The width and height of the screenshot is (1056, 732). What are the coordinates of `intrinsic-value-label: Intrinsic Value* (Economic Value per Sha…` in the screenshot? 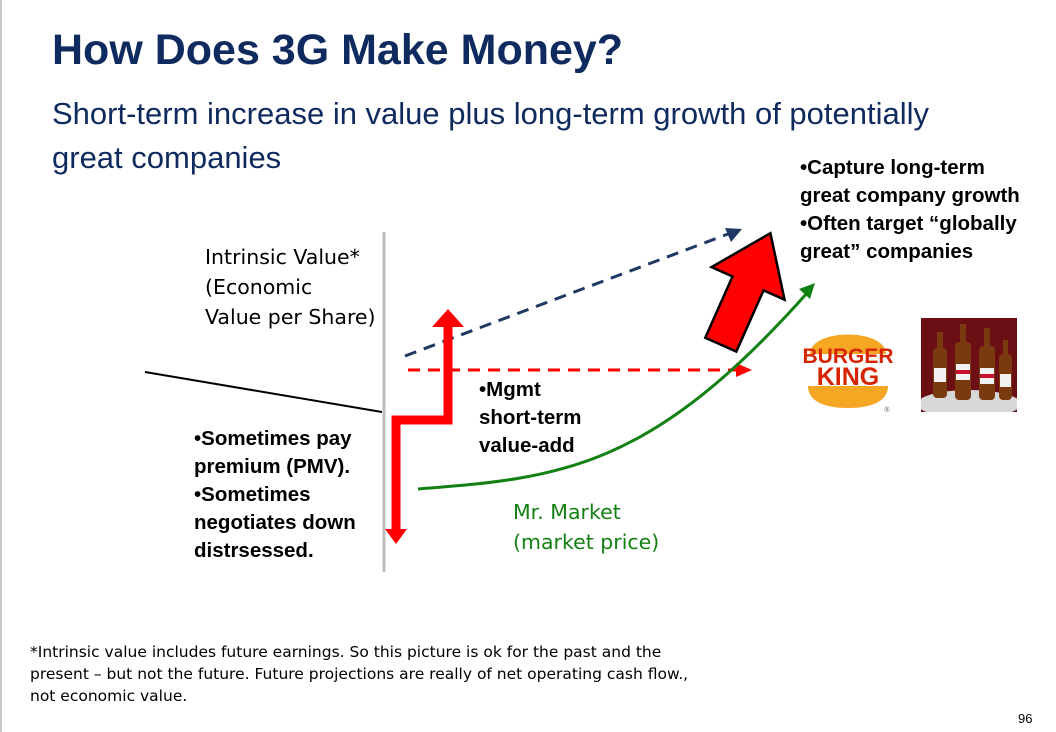 It's located at (290, 287).